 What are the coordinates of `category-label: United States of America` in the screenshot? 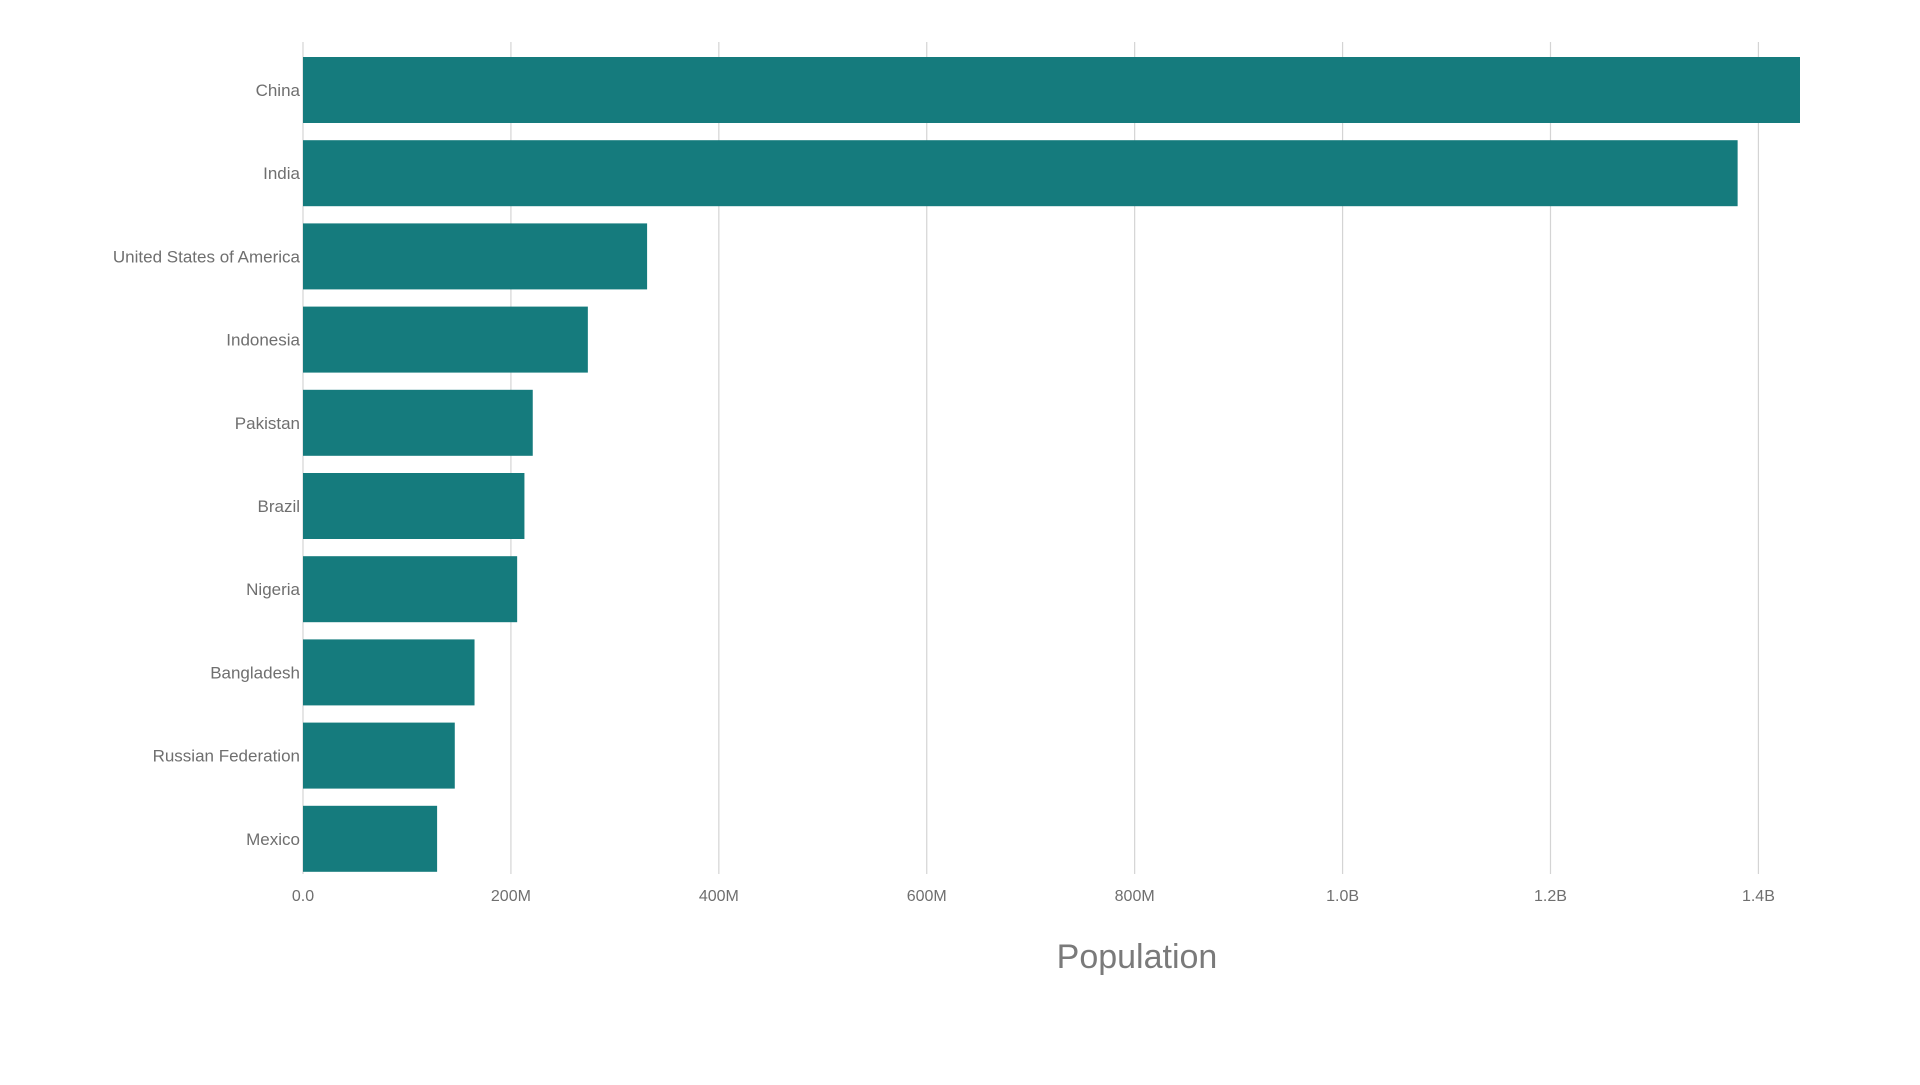 It's located at (207, 256).